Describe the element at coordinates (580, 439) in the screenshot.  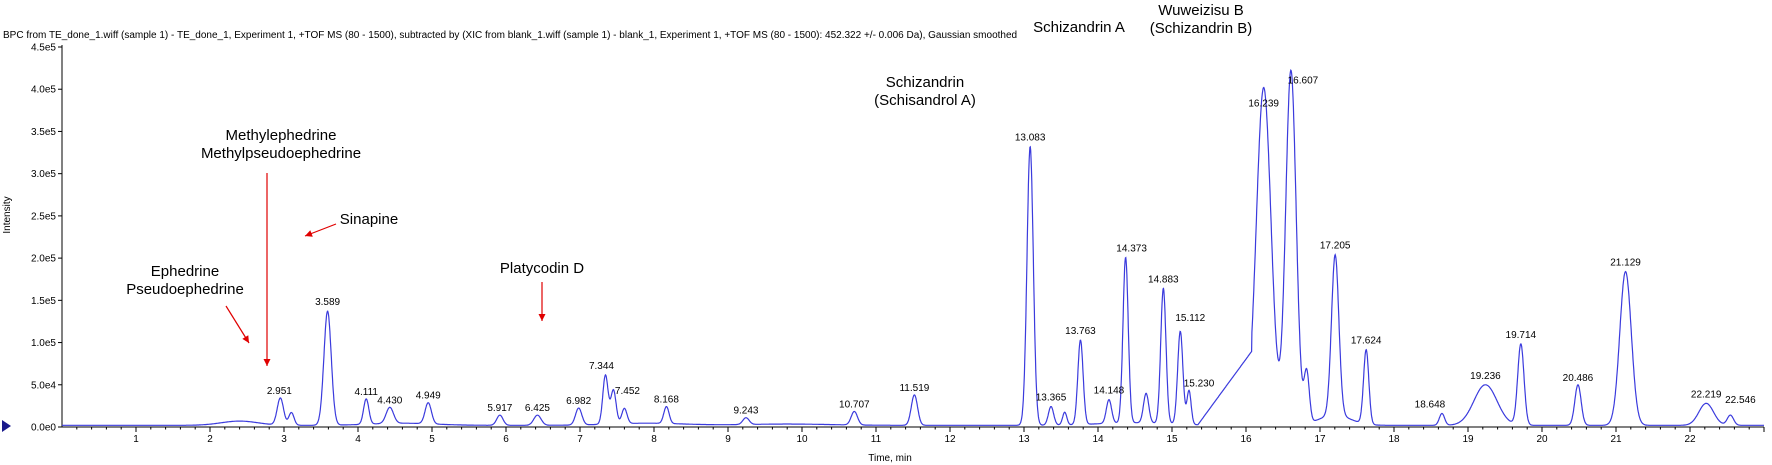
I see `x-tick-label: 7` at that location.